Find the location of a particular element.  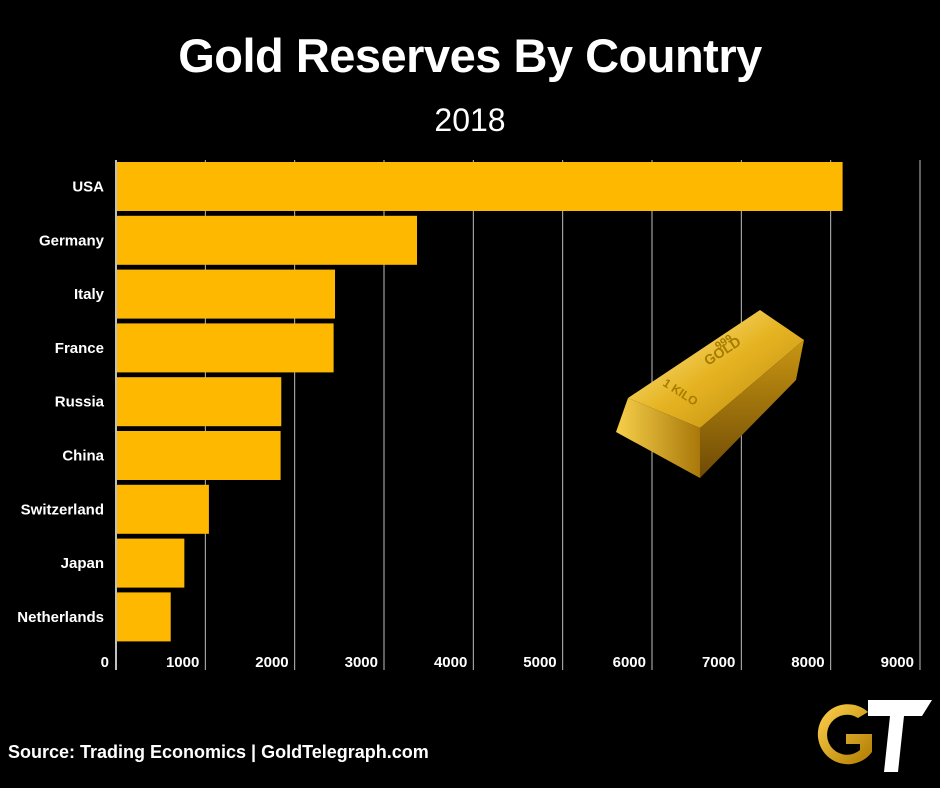

bar-netherlands is located at coordinates (144, 617).